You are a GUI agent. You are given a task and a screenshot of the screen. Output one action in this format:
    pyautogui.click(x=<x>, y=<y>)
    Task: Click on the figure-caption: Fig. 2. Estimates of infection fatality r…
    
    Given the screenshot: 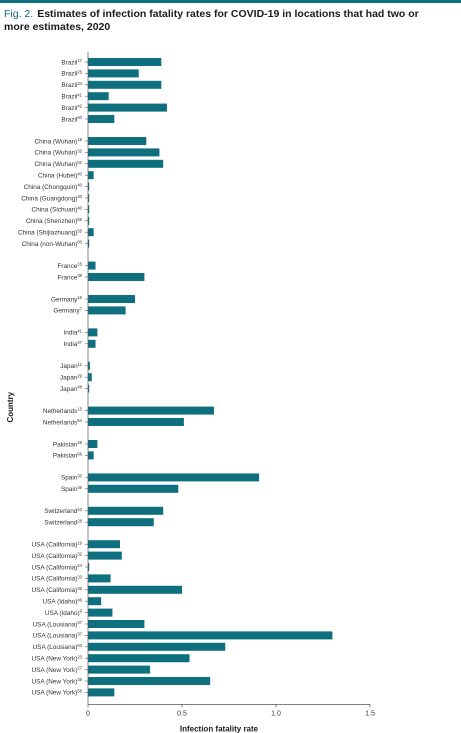 What is the action you would take?
    pyautogui.click(x=224, y=21)
    